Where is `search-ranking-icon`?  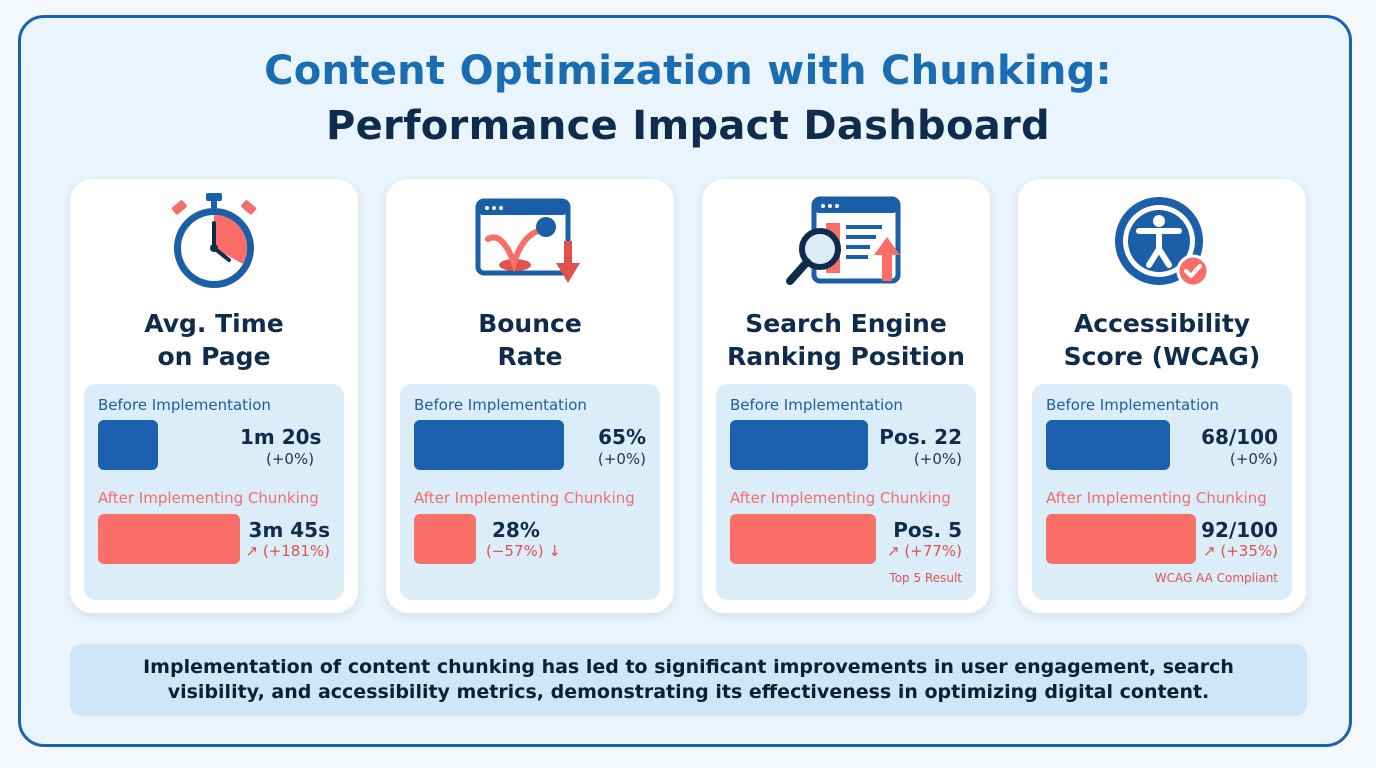 search-ranking-icon is located at coordinates (846, 241).